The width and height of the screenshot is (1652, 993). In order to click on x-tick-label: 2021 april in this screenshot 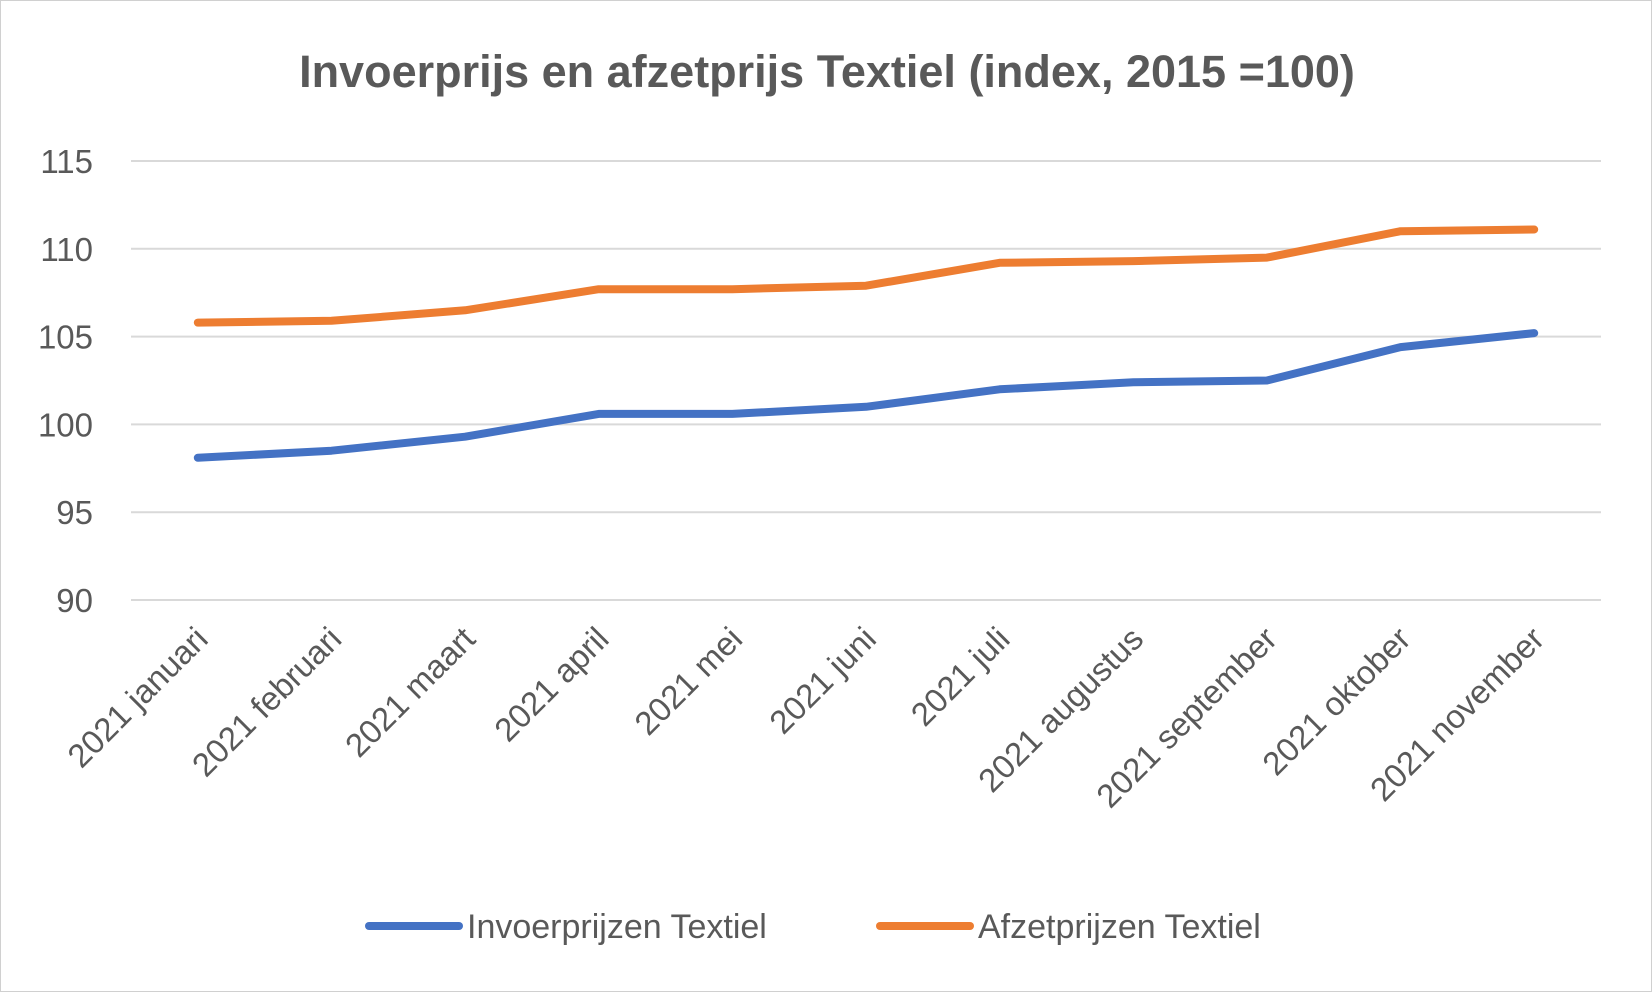, I will do `click(551, 684)`.